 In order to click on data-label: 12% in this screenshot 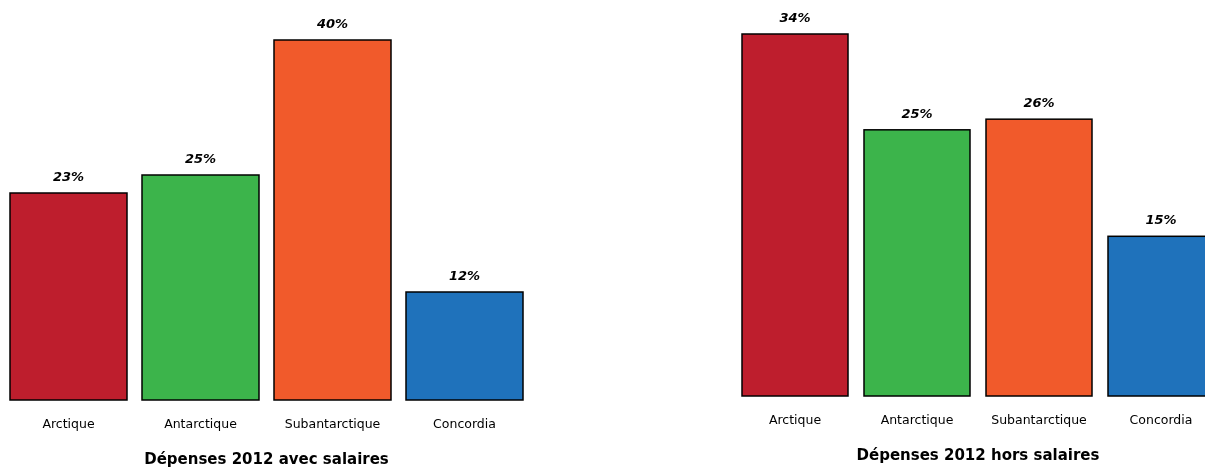, I will do `click(464, 275)`.